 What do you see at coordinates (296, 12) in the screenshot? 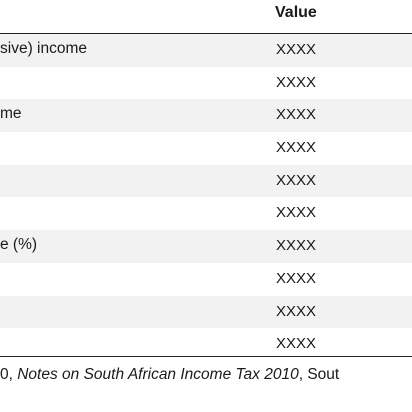
I see `value-column-header: Value` at bounding box center [296, 12].